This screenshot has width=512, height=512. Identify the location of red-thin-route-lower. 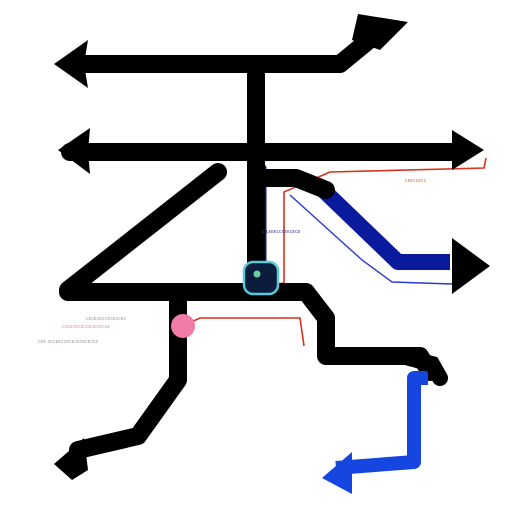
(243, 332).